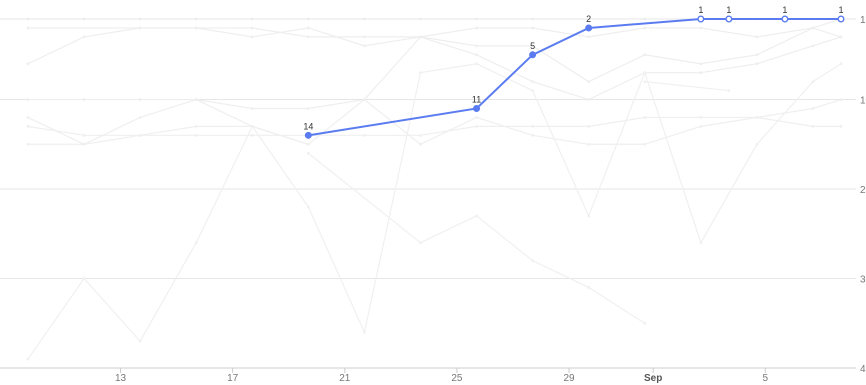 Image resolution: width=866 pixels, height=385 pixels. I want to click on y-tick-label: 40, so click(863, 369).